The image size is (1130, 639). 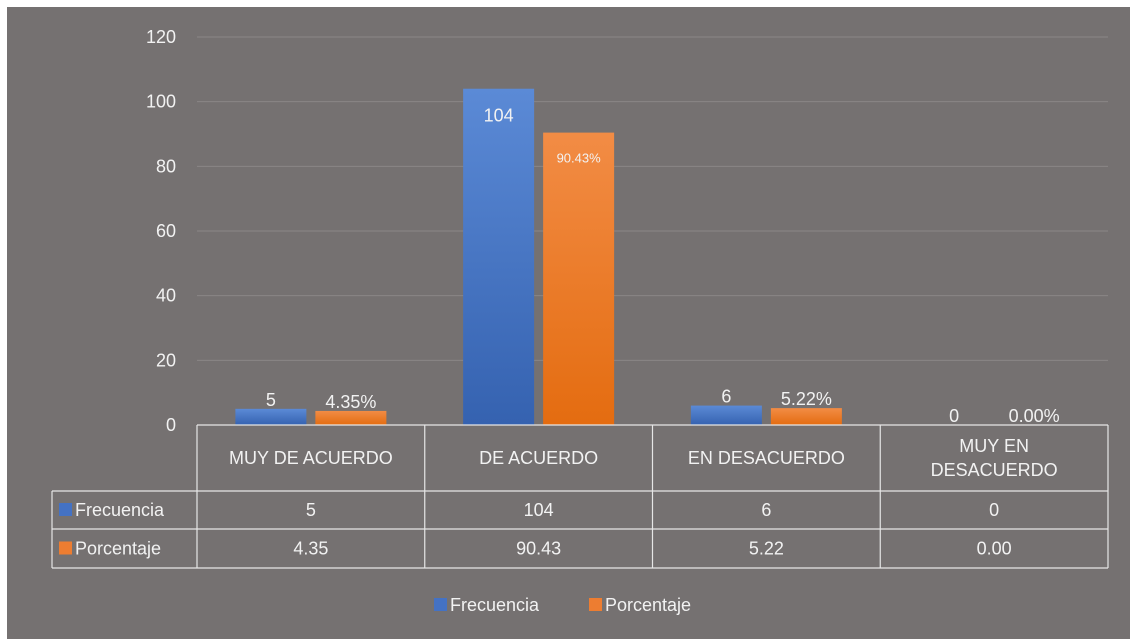 What do you see at coordinates (350, 402) in the screenshot?
I see `data-label: 4.35%` at bounding box center [350, 402].